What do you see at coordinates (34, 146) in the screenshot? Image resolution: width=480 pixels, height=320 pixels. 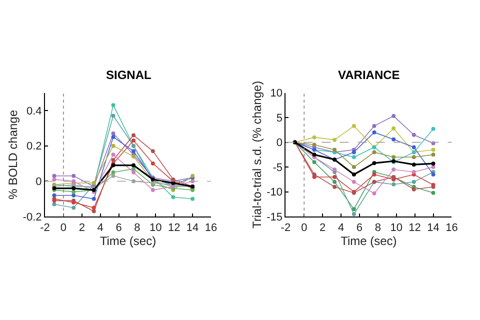 I see `y-tick-label: 0.2` at bounding box center [34, 146].